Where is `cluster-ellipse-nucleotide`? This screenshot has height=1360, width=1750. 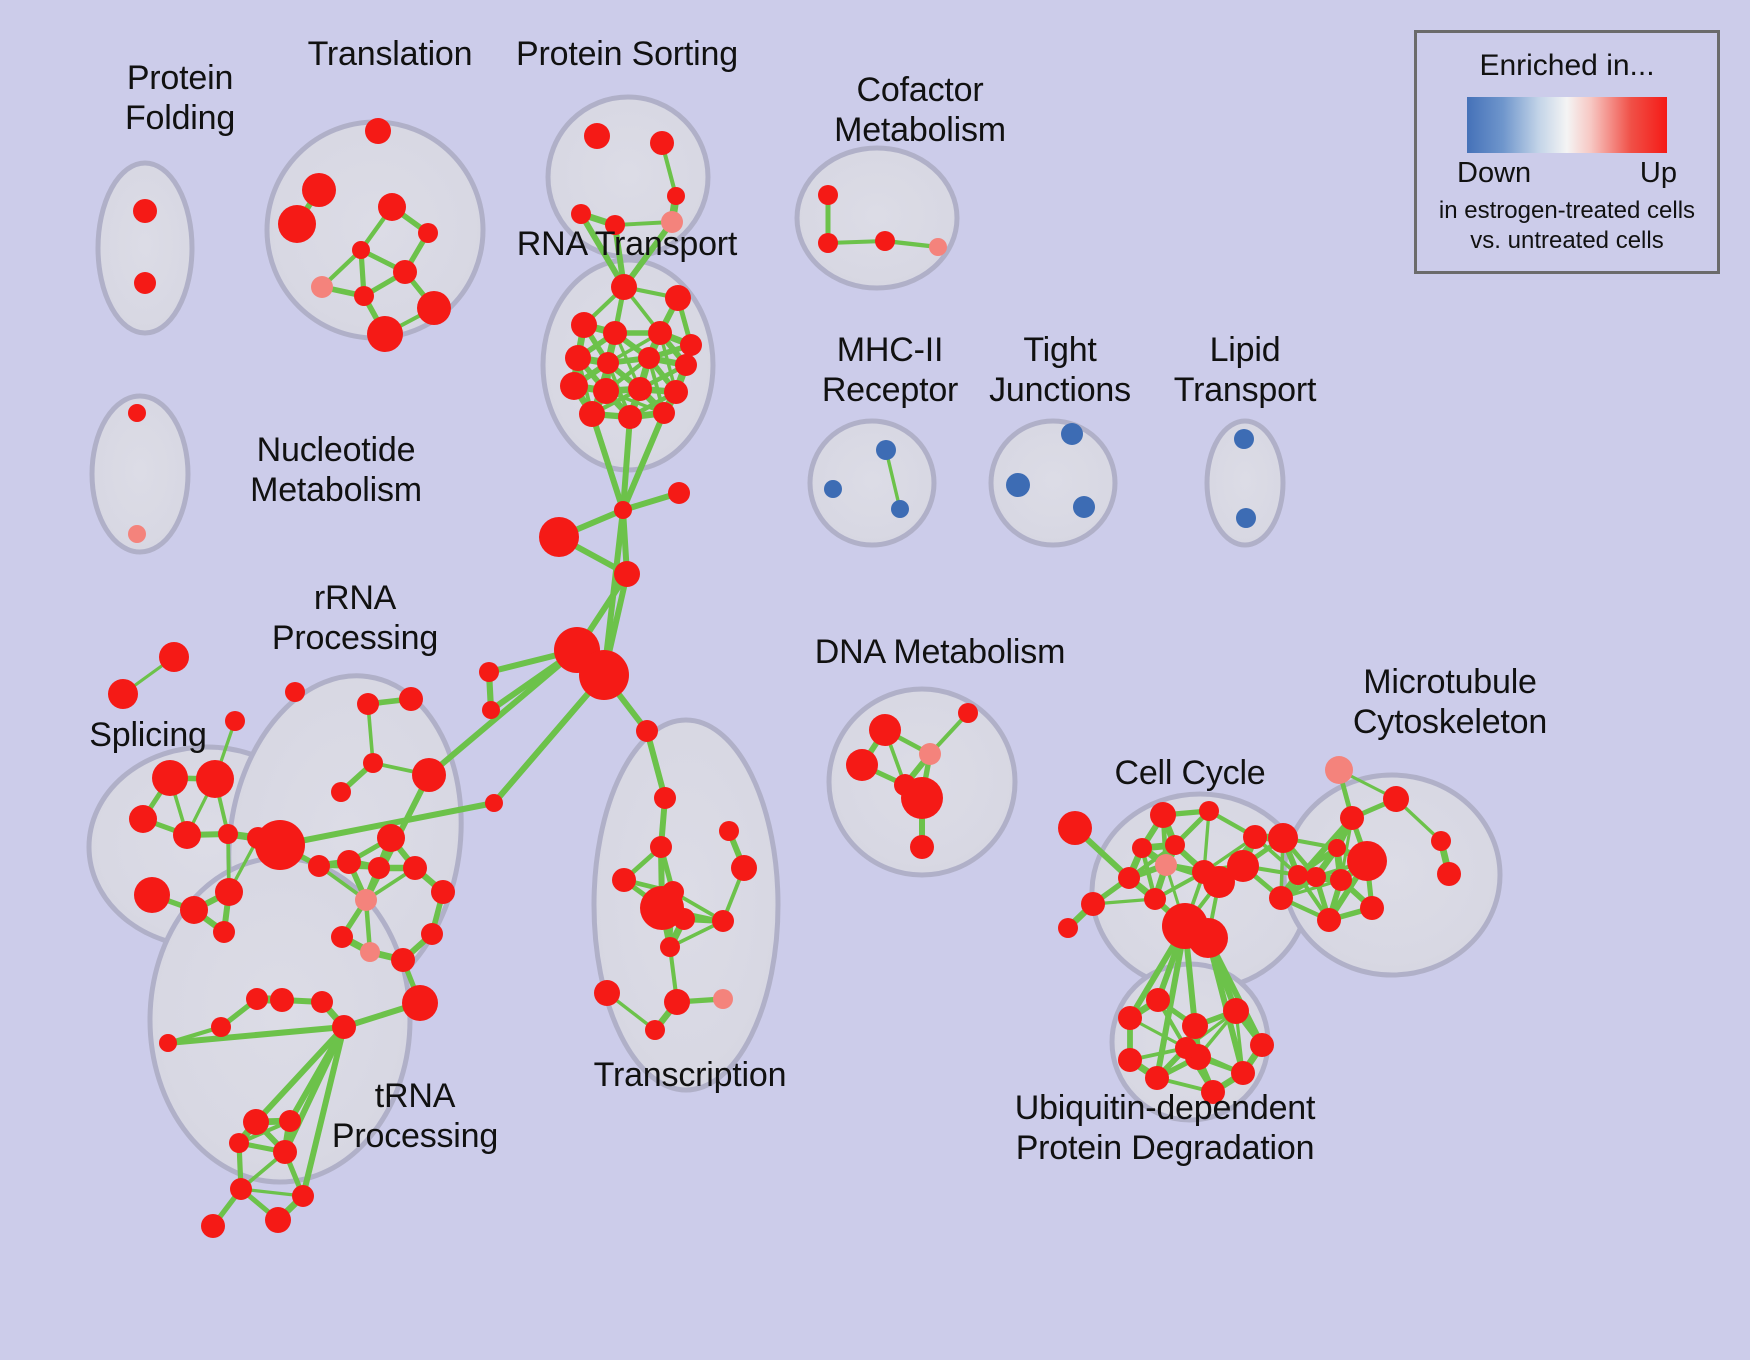 cluster-ellipse-nucleotide is located at coordinates (140, 474).